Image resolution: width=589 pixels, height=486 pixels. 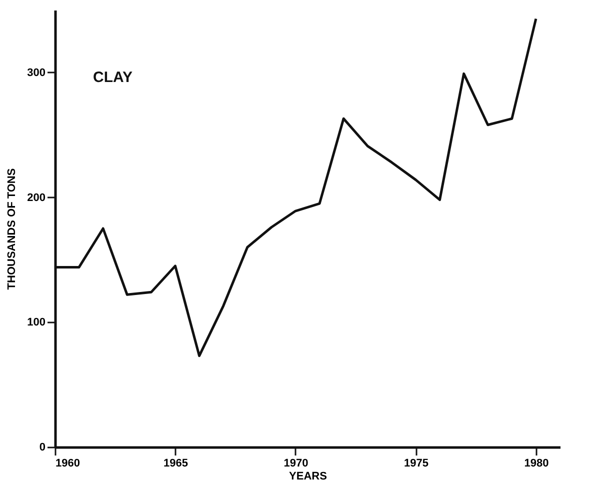 I want to click on y-axis-title: THOUSANDS OF TONS, so click(x=12, y=229).